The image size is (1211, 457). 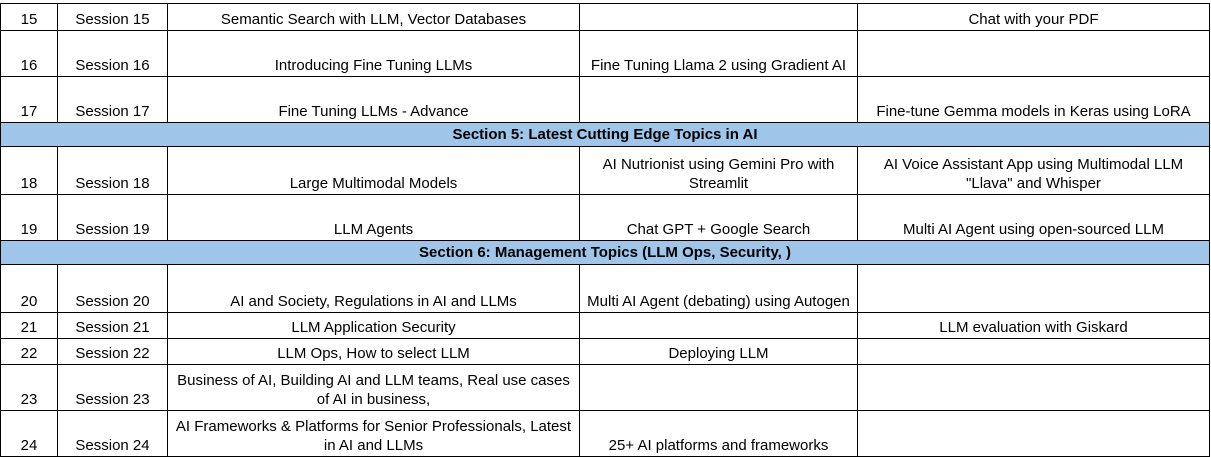 I want to click on session-name-cell: Session 19, so click(x=112, y=217).